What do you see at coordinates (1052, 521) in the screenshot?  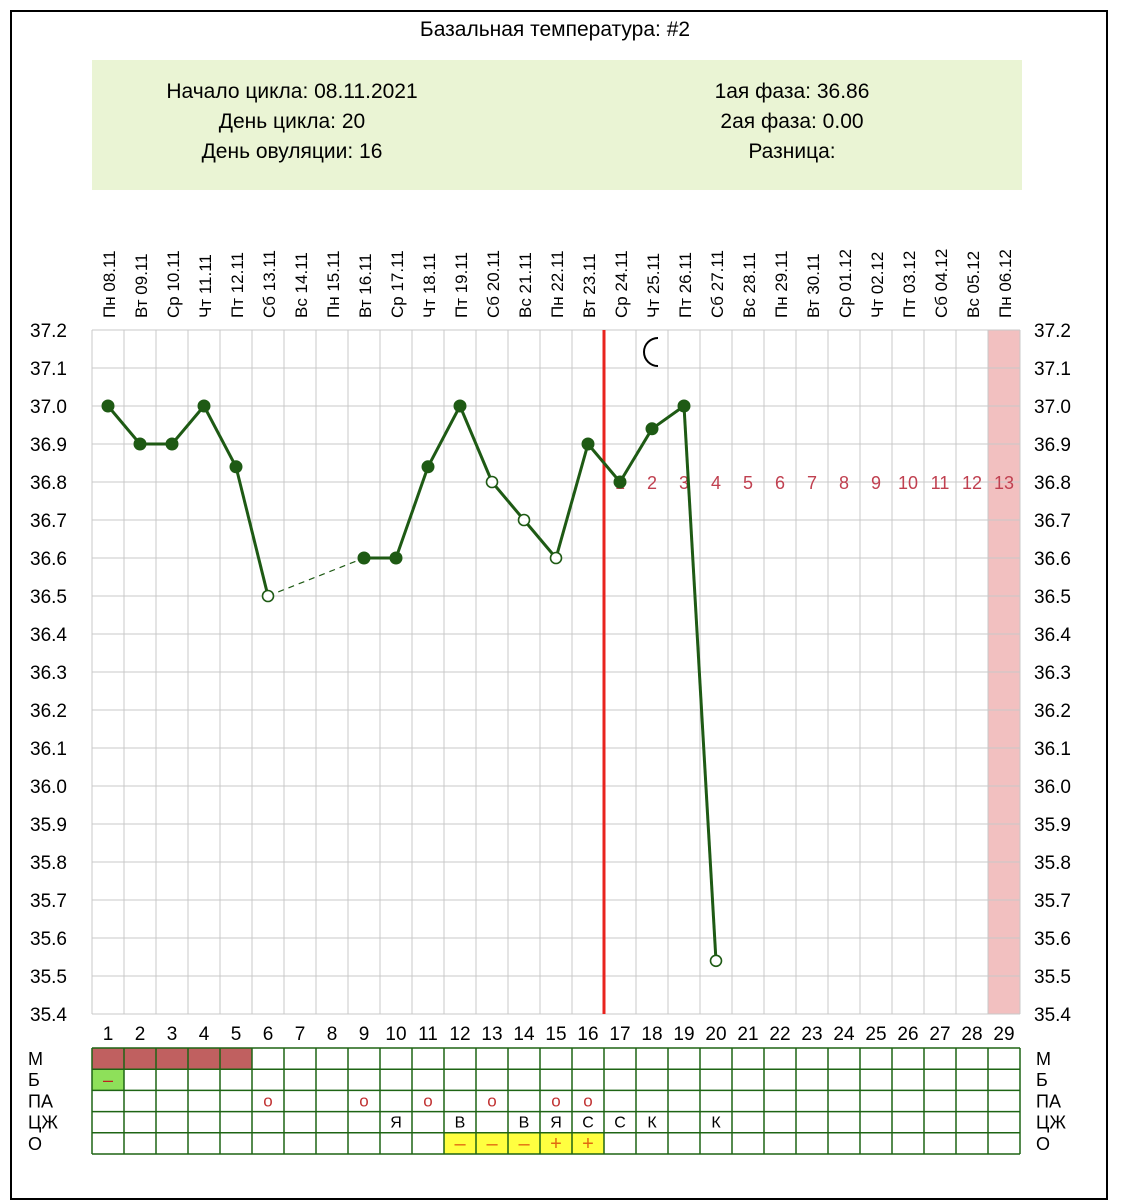 I see `y-tick-label-right: 36.7` at bounding box center [1052, 521].